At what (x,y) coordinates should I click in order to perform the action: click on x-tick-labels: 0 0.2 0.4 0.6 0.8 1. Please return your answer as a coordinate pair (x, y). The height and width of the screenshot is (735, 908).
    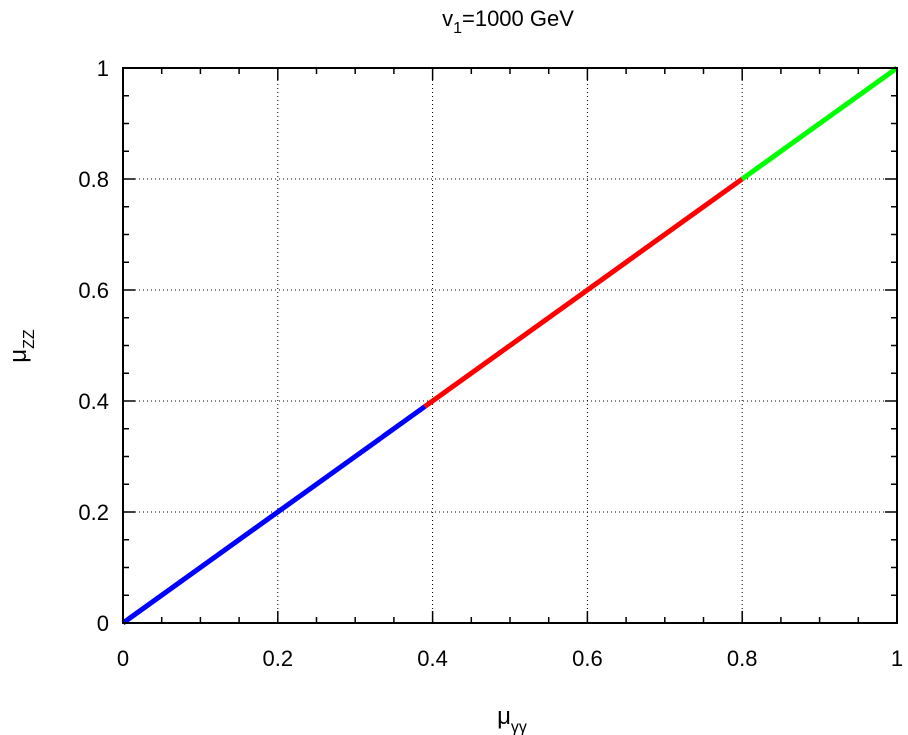
    Looking at the image, I should click on (510, 658).